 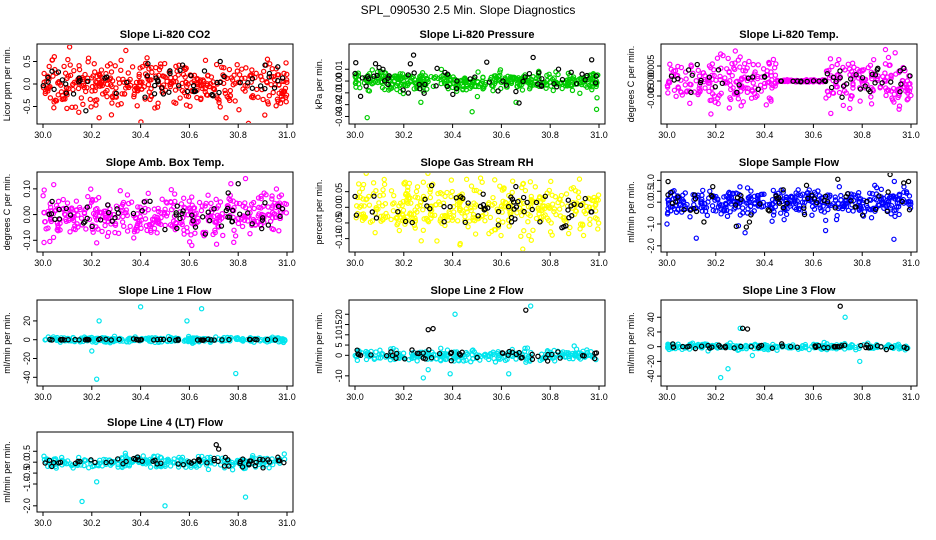 What do you see at coordinates (789, 84) in the screenshot?
I see `plot-frame` at bounding box center [789, 84].